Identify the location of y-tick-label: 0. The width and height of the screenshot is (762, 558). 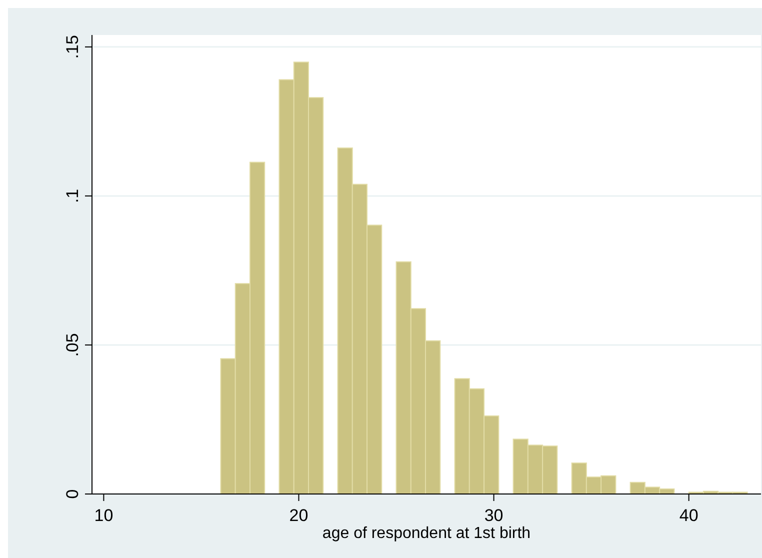
(72, 494).